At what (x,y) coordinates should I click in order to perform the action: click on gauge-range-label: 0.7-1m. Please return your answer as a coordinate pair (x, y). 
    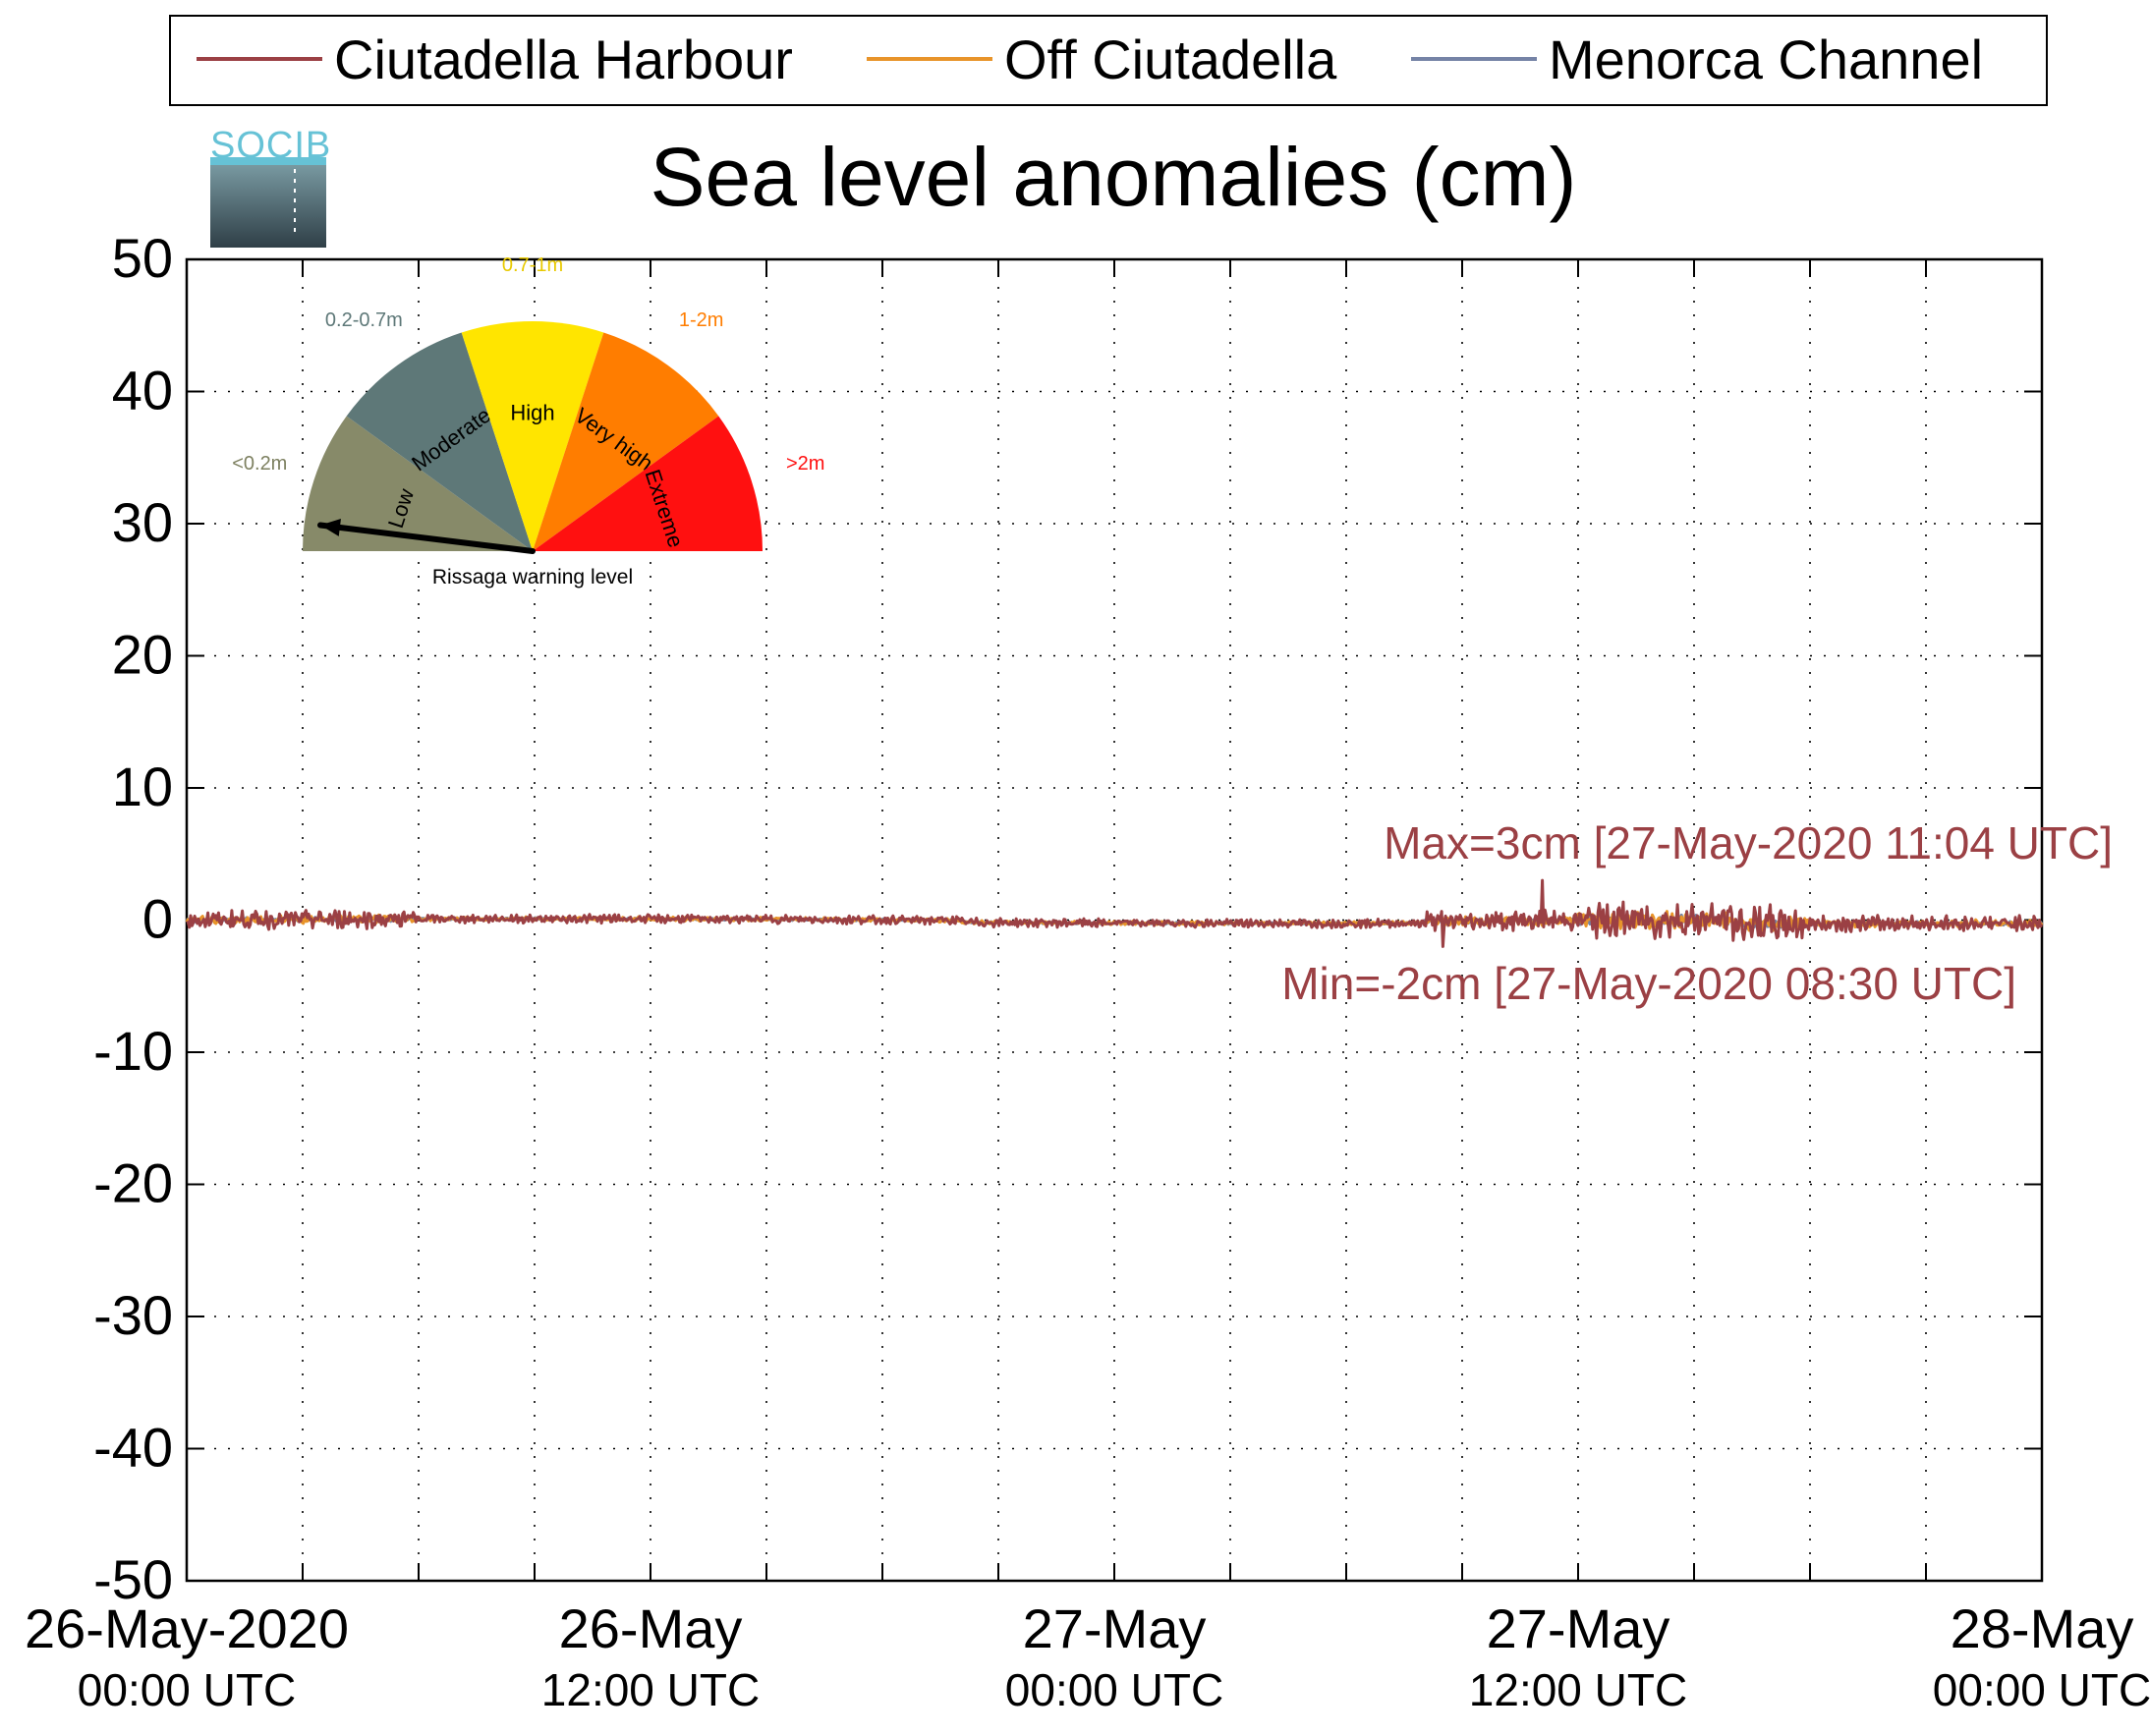
    Looking at the image, I should click on (532, 265).